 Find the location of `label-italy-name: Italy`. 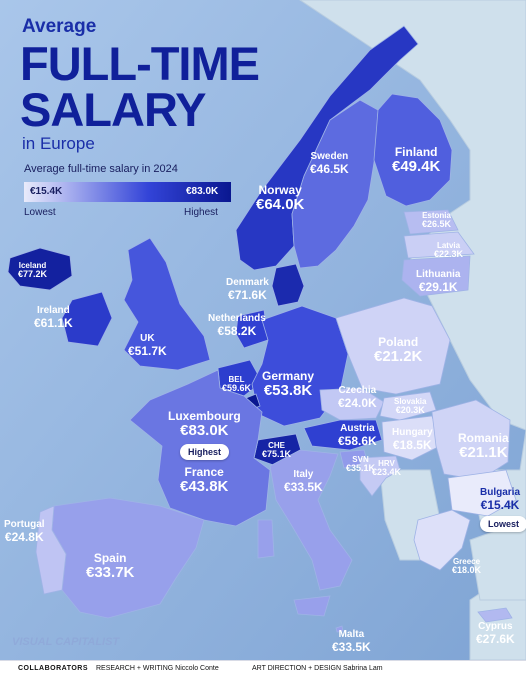

label-italy-name: Italy is located at coordinates (303, 474).